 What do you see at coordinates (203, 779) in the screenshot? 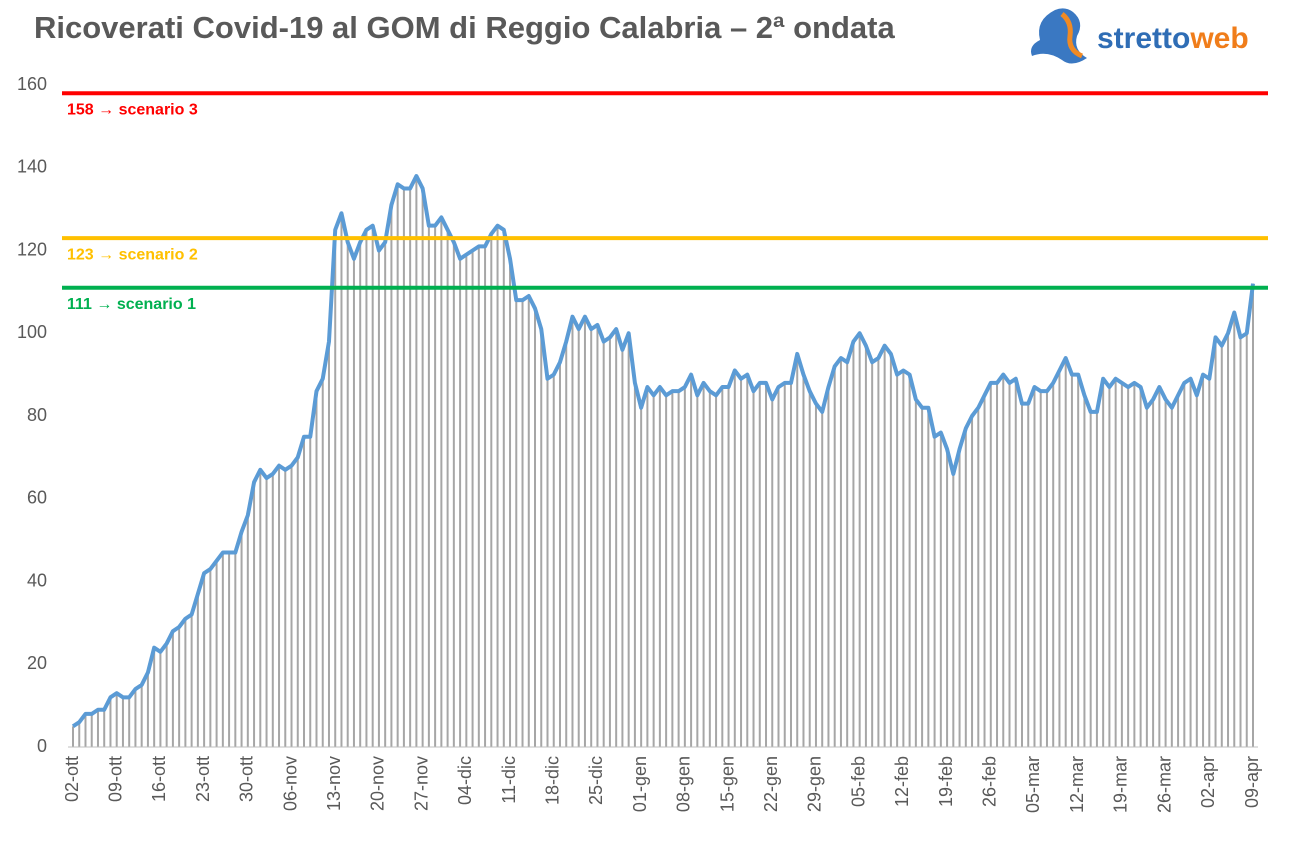
I see `x-tick-label: 23-ott` at bounding box center [203, 779].